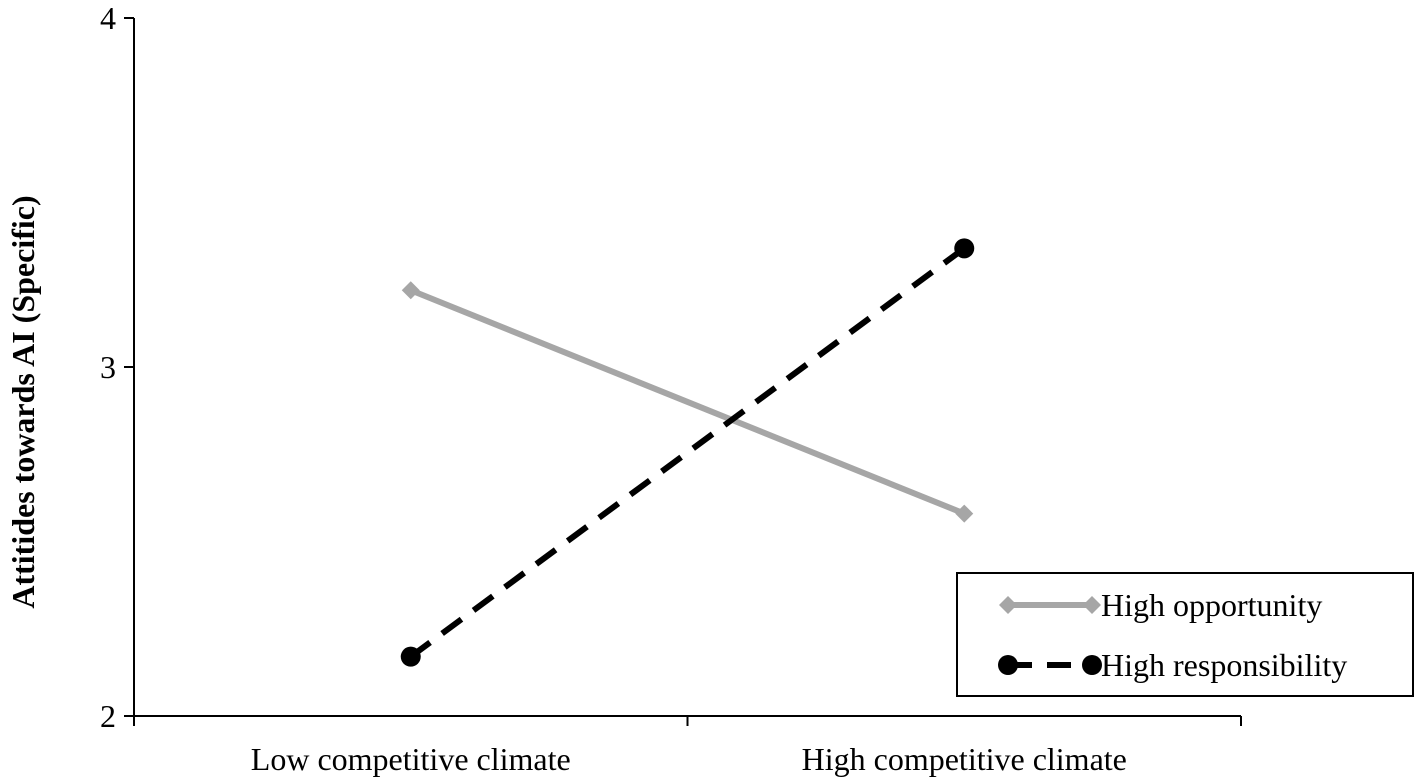 Image resolution: width=1419 pixels, height=781 pixels. Describe the element at coordinates (23, 401) in the screenshot. I see `y-axis-title: Attitides towards AI (Specific)` at that location.